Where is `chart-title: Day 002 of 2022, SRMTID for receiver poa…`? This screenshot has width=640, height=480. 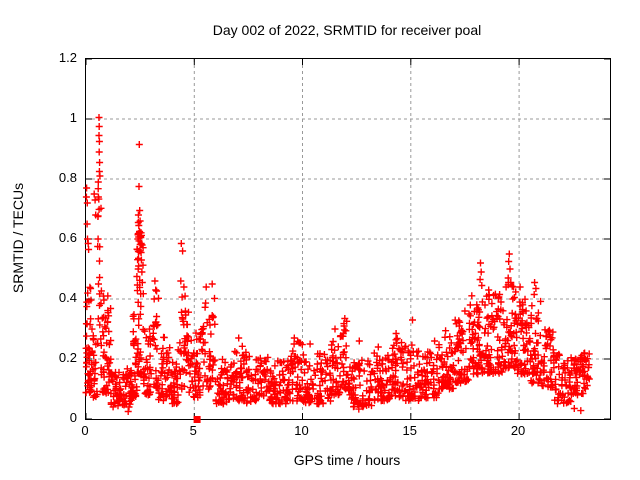 chart-title: Day 002 of 2022, SRMTID for receiver poa… is located at coordinates (347, 30).